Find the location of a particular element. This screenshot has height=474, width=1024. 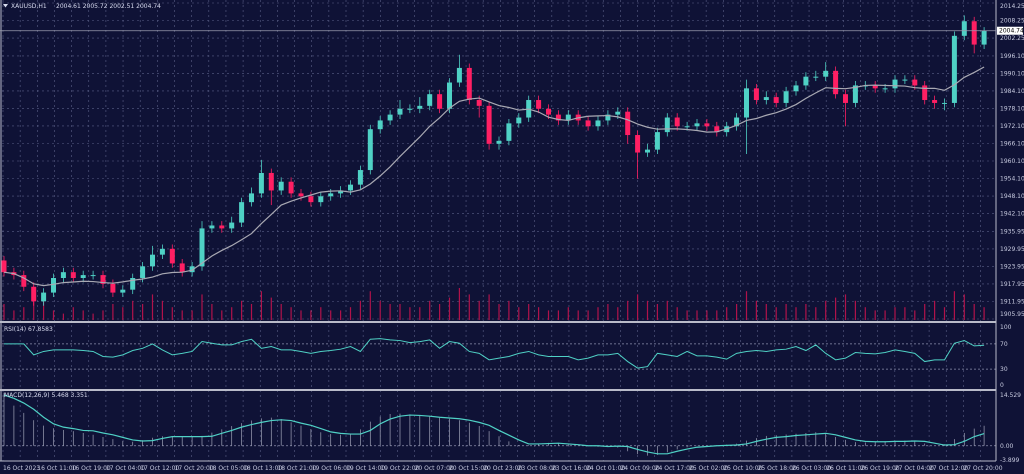

price-tick-label: 1948.10 is located at coordinates (1012, 196).